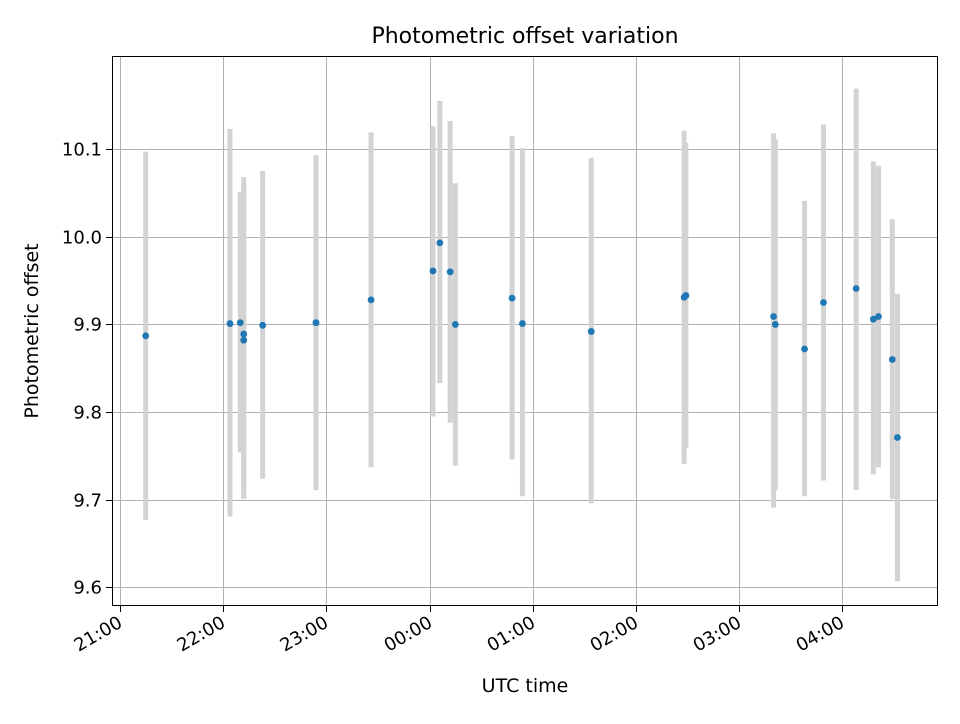 This screenshot has height=724, width=960. What do you see at coordinates (32, 330) in the screenshot?
I see `y-axis-label: Photometric offset` at bounding box center [32, 330].